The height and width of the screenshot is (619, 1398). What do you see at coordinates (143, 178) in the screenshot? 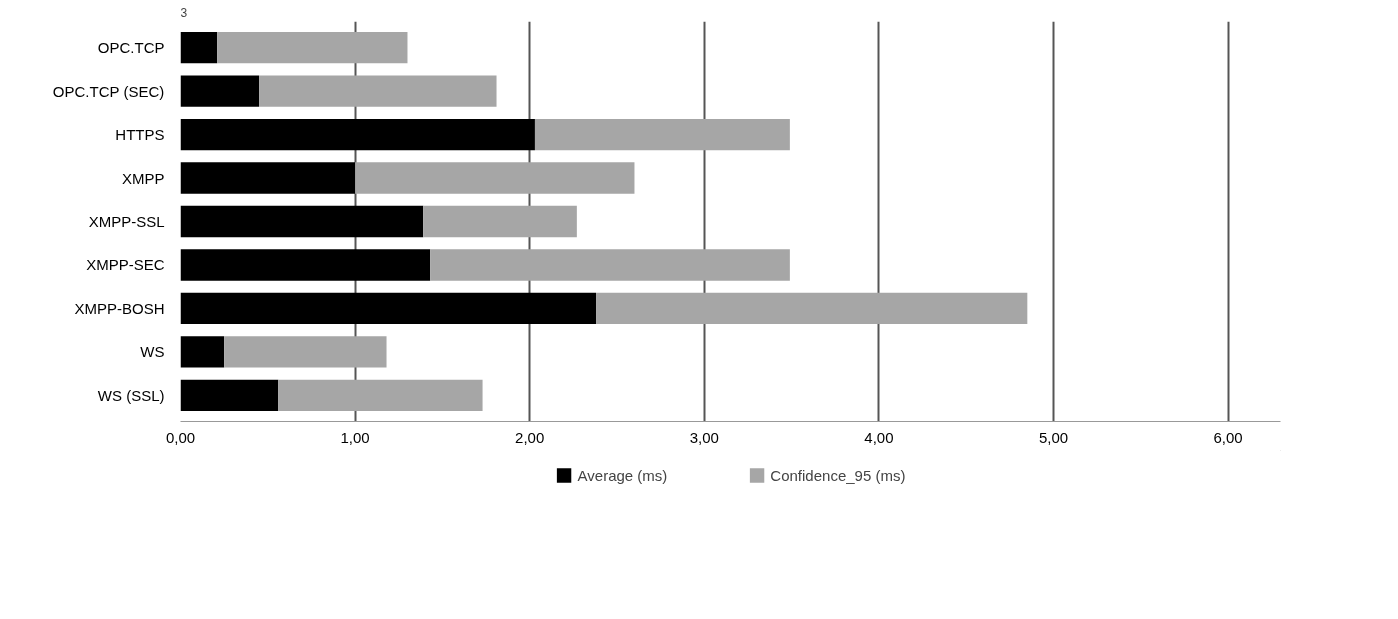
I see `y-tick-label: XMPP` at bounding box center [143, 178].